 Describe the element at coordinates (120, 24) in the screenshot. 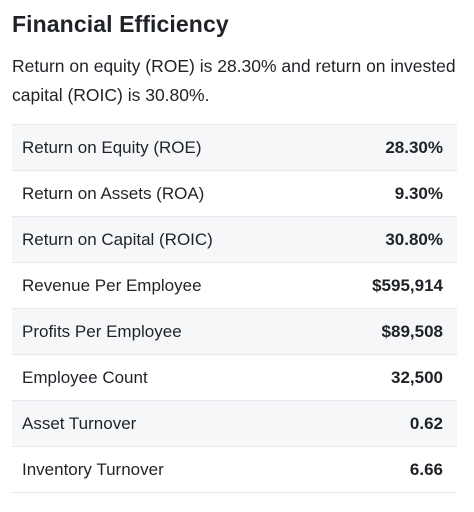

I see `section-title: Financial Efficiency` at that location.